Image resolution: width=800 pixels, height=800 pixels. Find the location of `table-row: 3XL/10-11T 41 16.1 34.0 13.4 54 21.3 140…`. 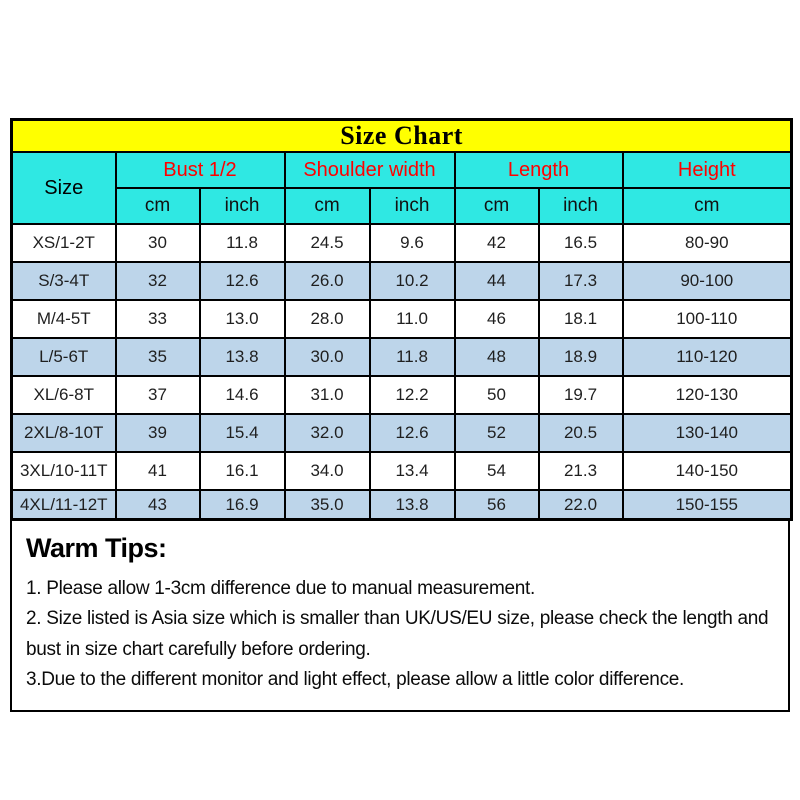

table-row: 3XL/10-11T 41 16.1 34.0 13.4 54 21.3 140… is located at coordinates (401, 471).